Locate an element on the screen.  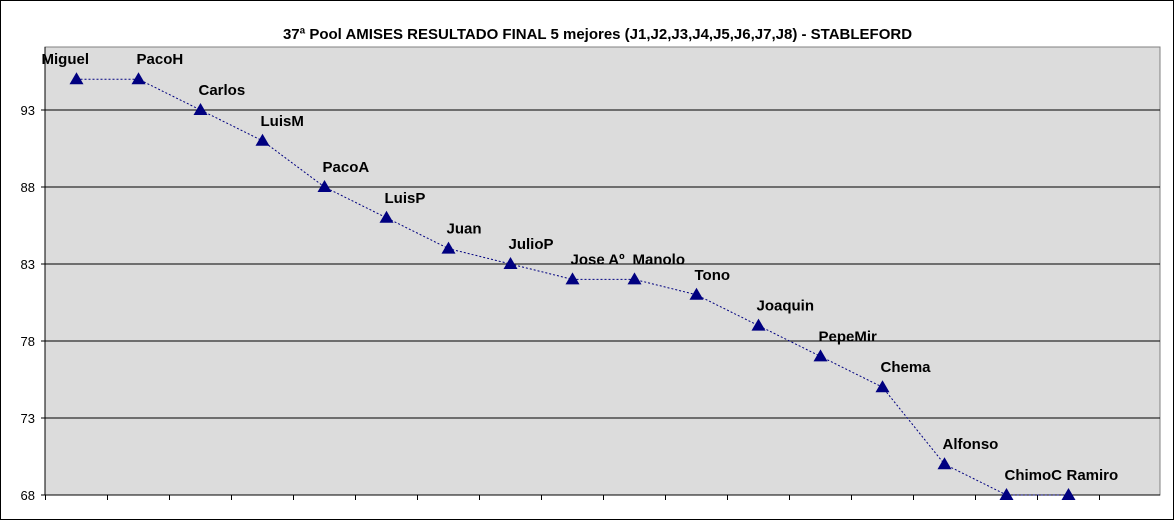
y-axis: 68 73 78 83 88 93 is located at coordinates (33, 275).